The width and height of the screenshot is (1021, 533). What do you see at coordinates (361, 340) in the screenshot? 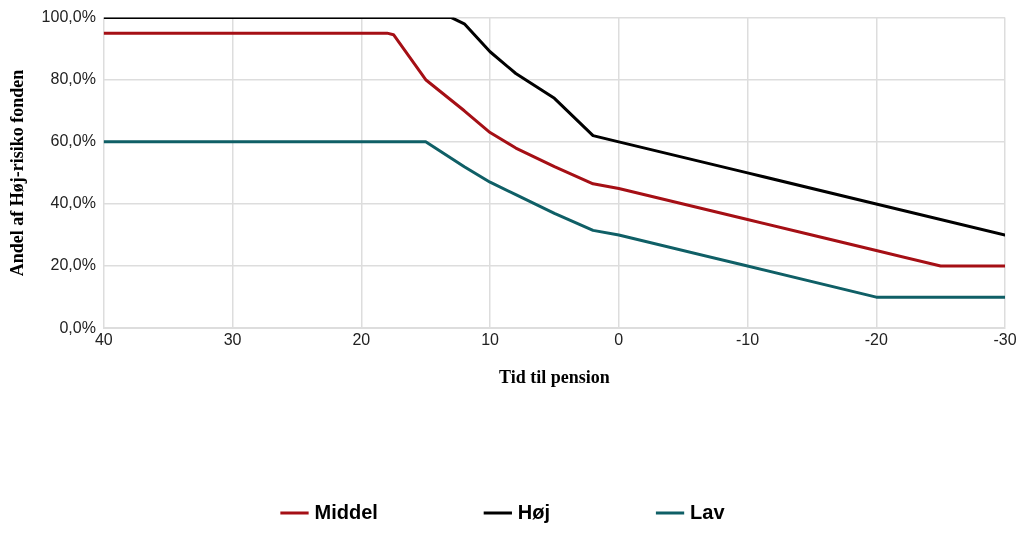
I see `x-tick-label: 20` at bounding box center [361, 340].